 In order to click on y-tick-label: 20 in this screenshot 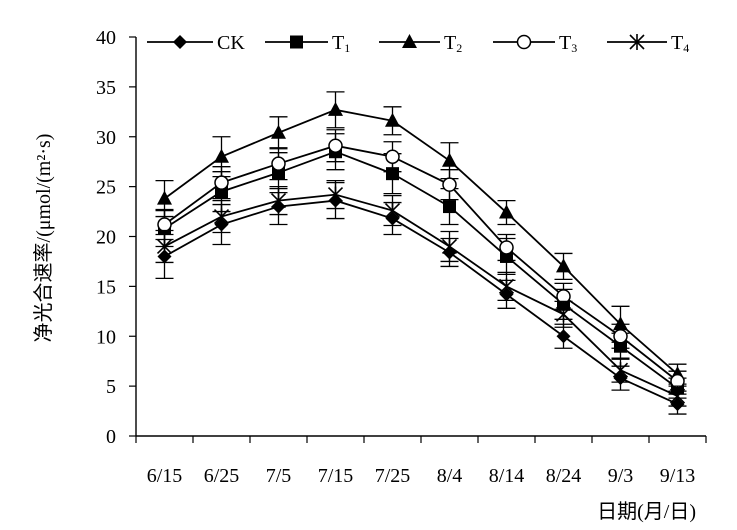, I will do `click(106, 238)`.